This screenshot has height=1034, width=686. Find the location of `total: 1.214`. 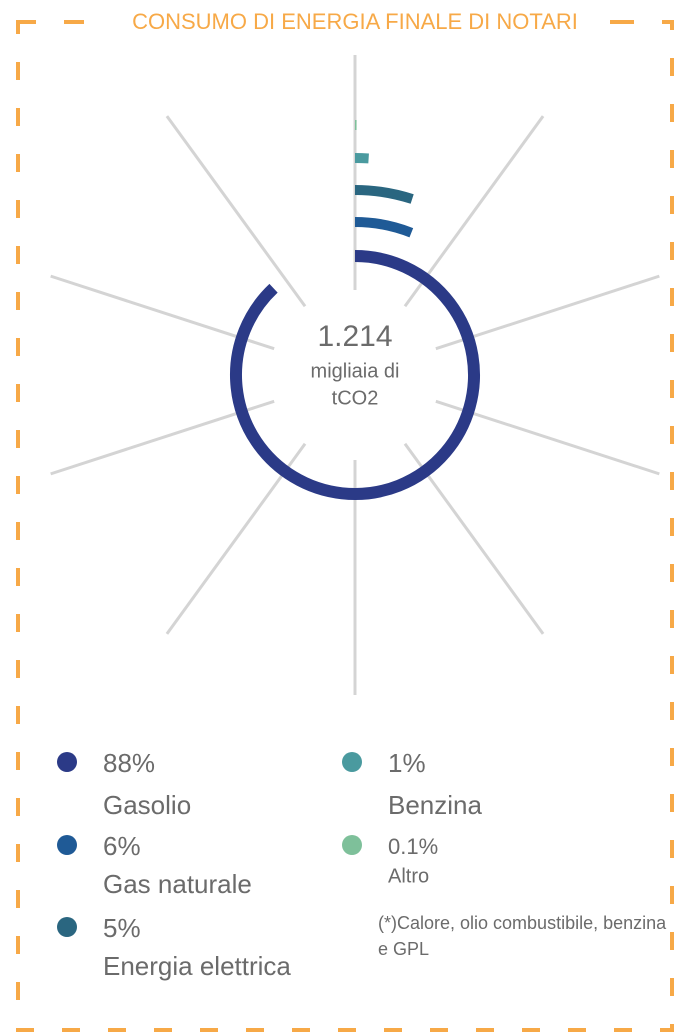

total: 1.214 is located at coordinates (354, 336).